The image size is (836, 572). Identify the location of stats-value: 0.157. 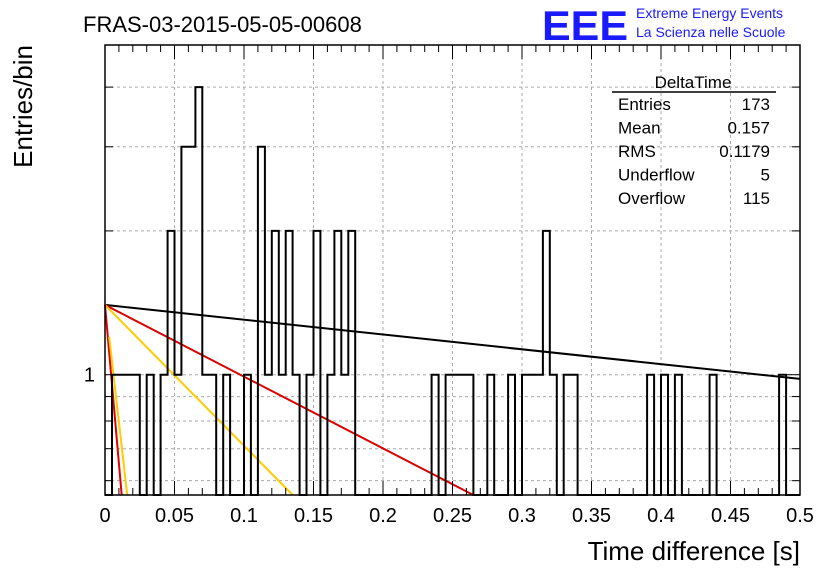
(748, 128).